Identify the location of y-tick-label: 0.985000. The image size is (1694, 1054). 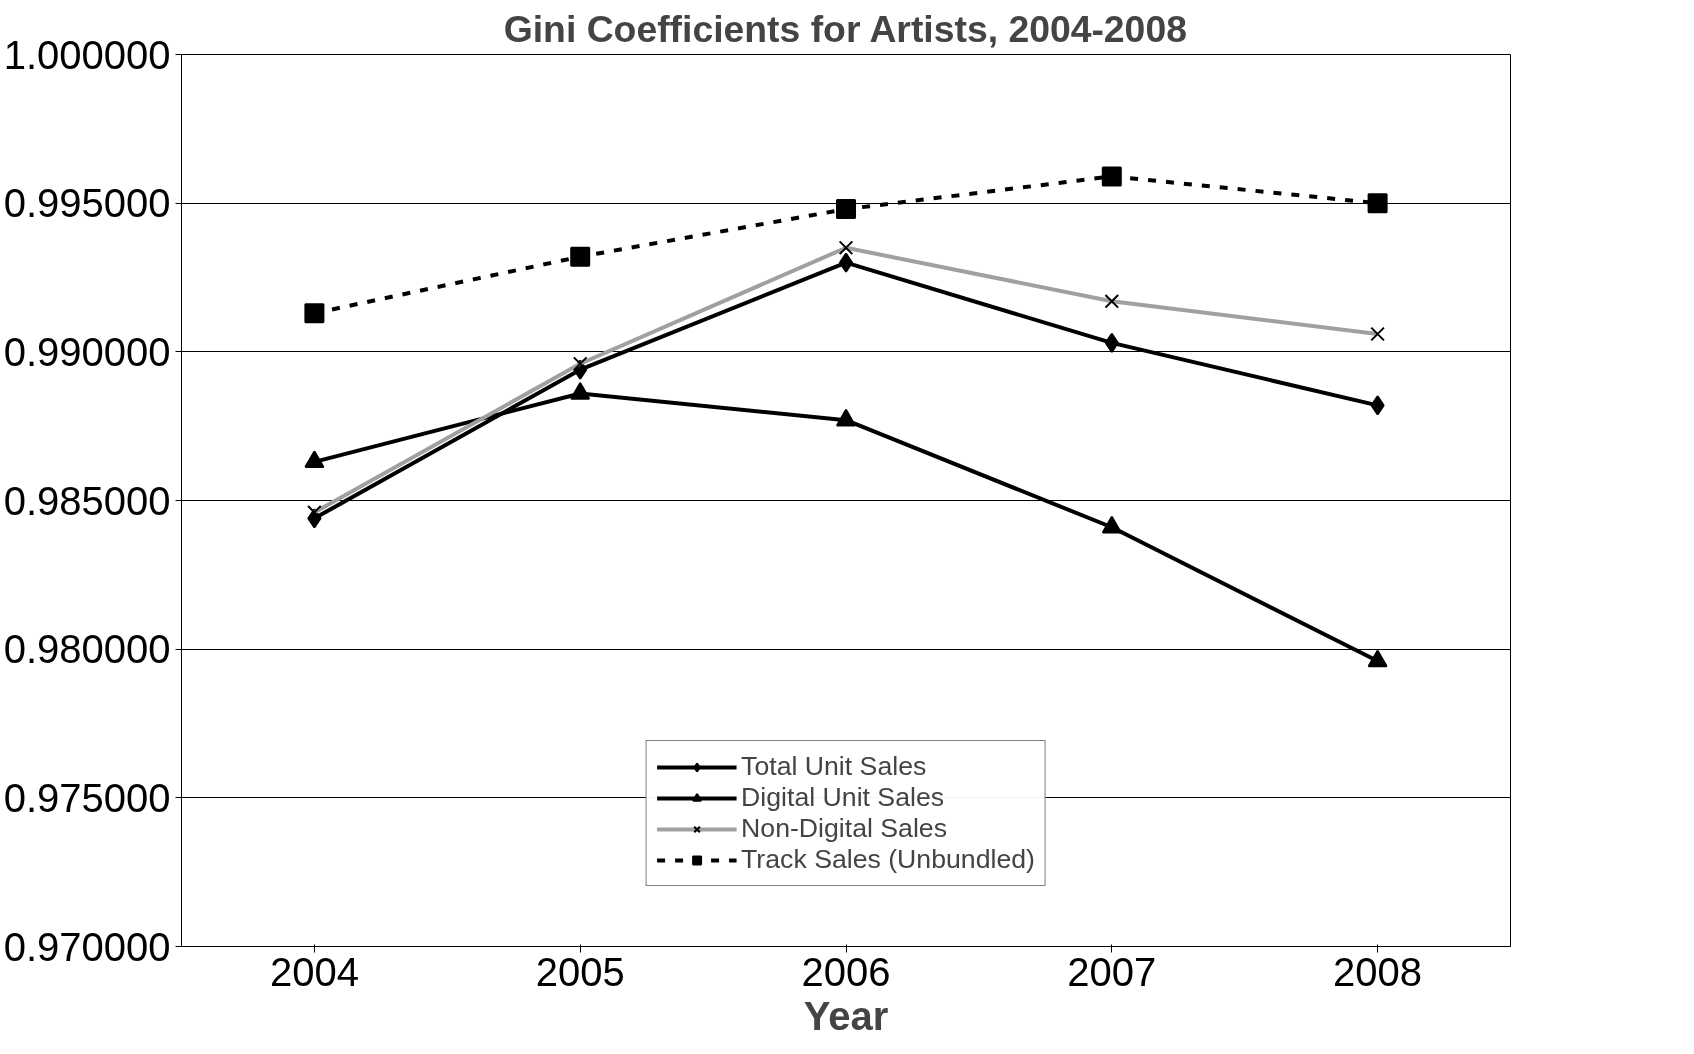
(87, 500).